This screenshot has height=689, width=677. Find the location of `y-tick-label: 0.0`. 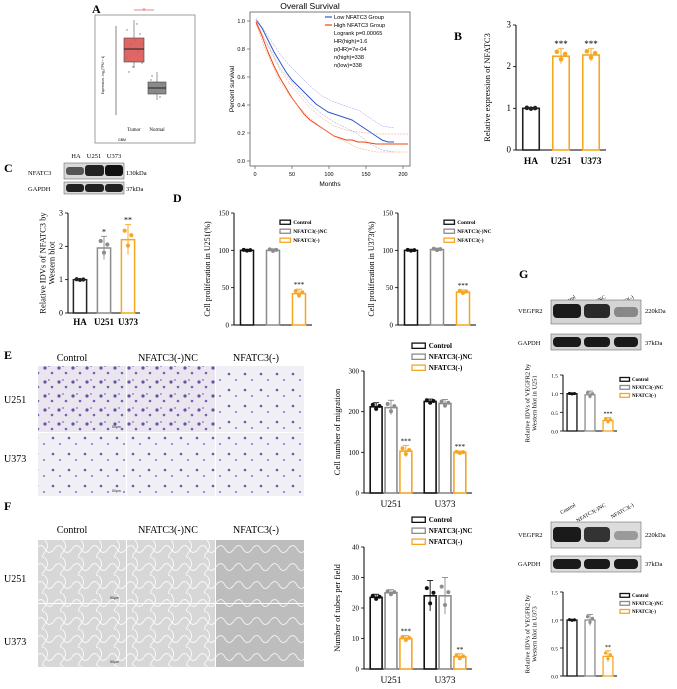

y-tick-label: 0.0 is located at coordinates (554, 433).